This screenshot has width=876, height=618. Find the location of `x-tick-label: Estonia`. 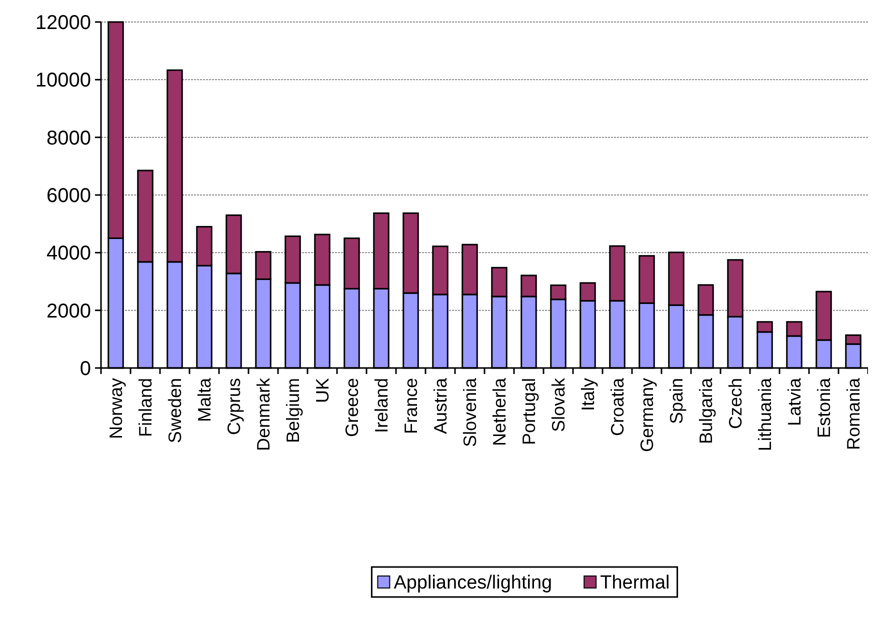

x-tick-label: Estonia is located at coordinates (824, 407).